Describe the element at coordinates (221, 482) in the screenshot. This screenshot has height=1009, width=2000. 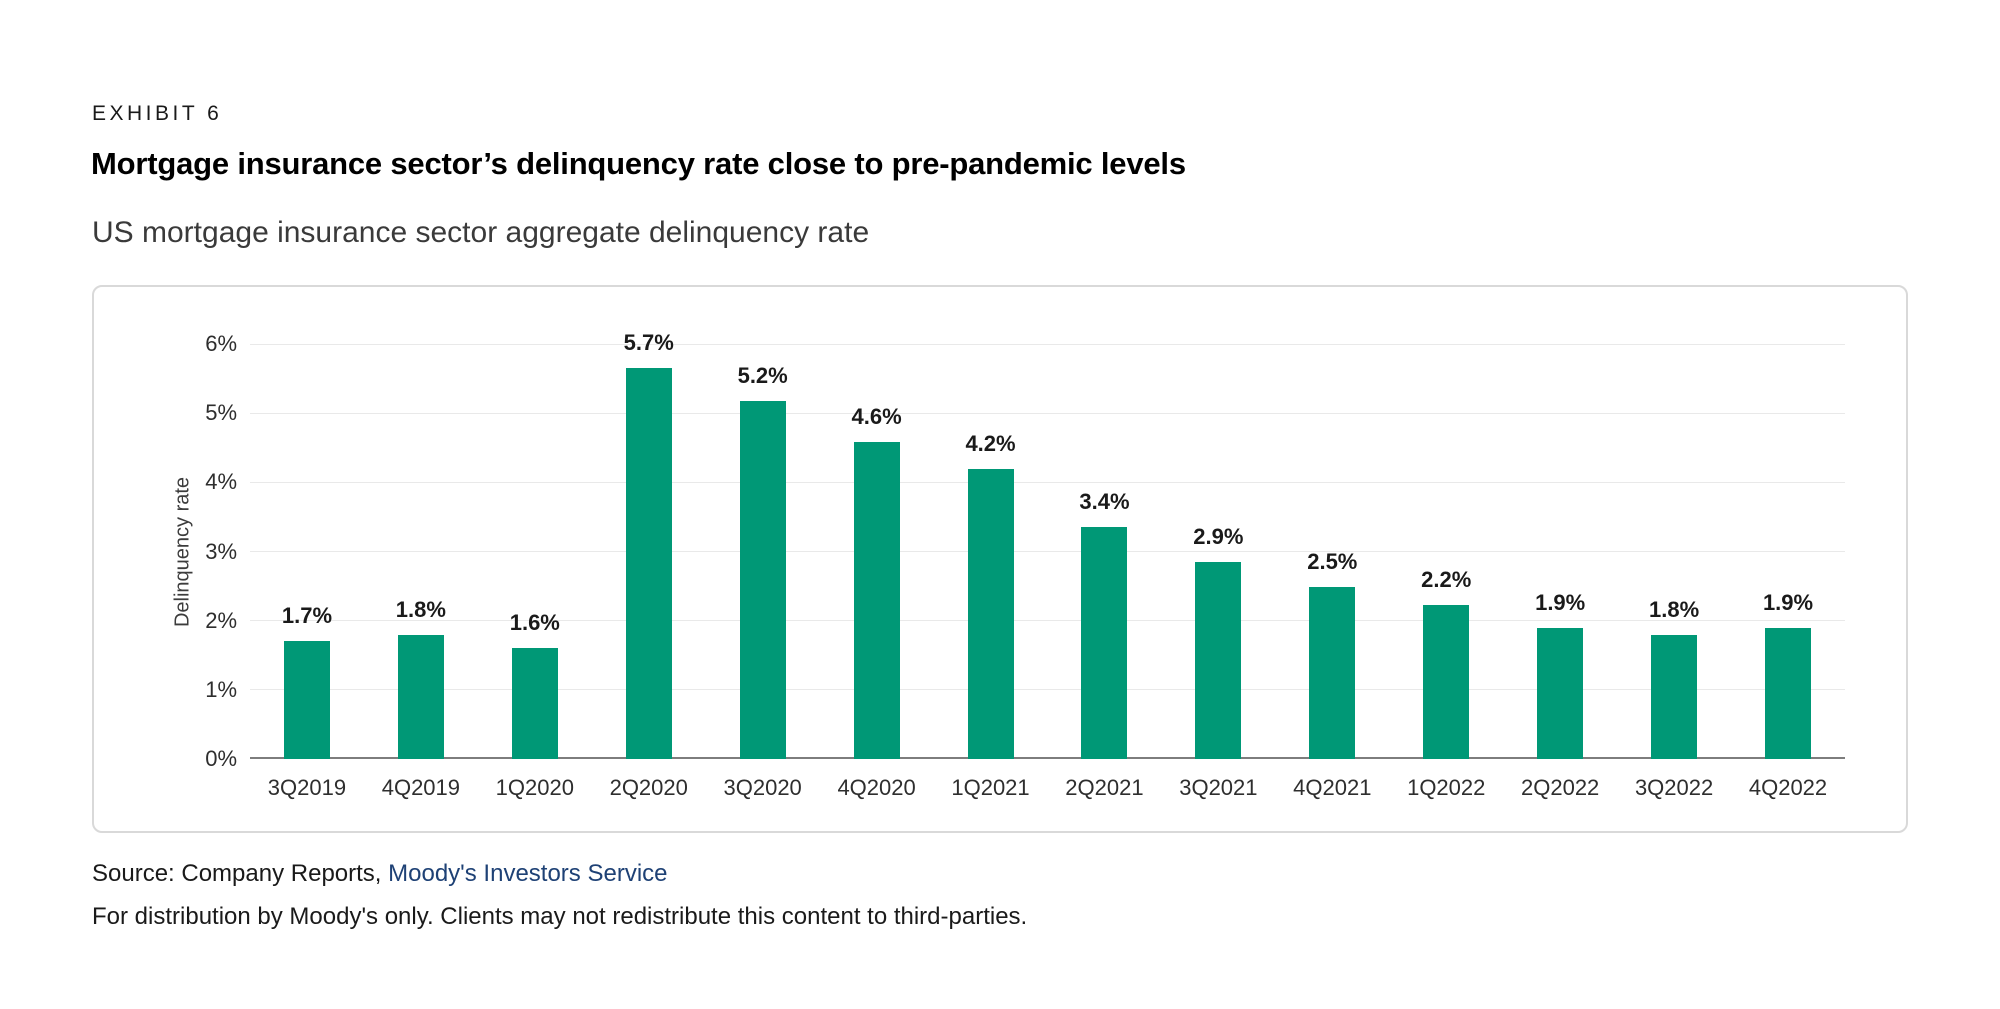
I see `y-tick-label: 4%` at that location.